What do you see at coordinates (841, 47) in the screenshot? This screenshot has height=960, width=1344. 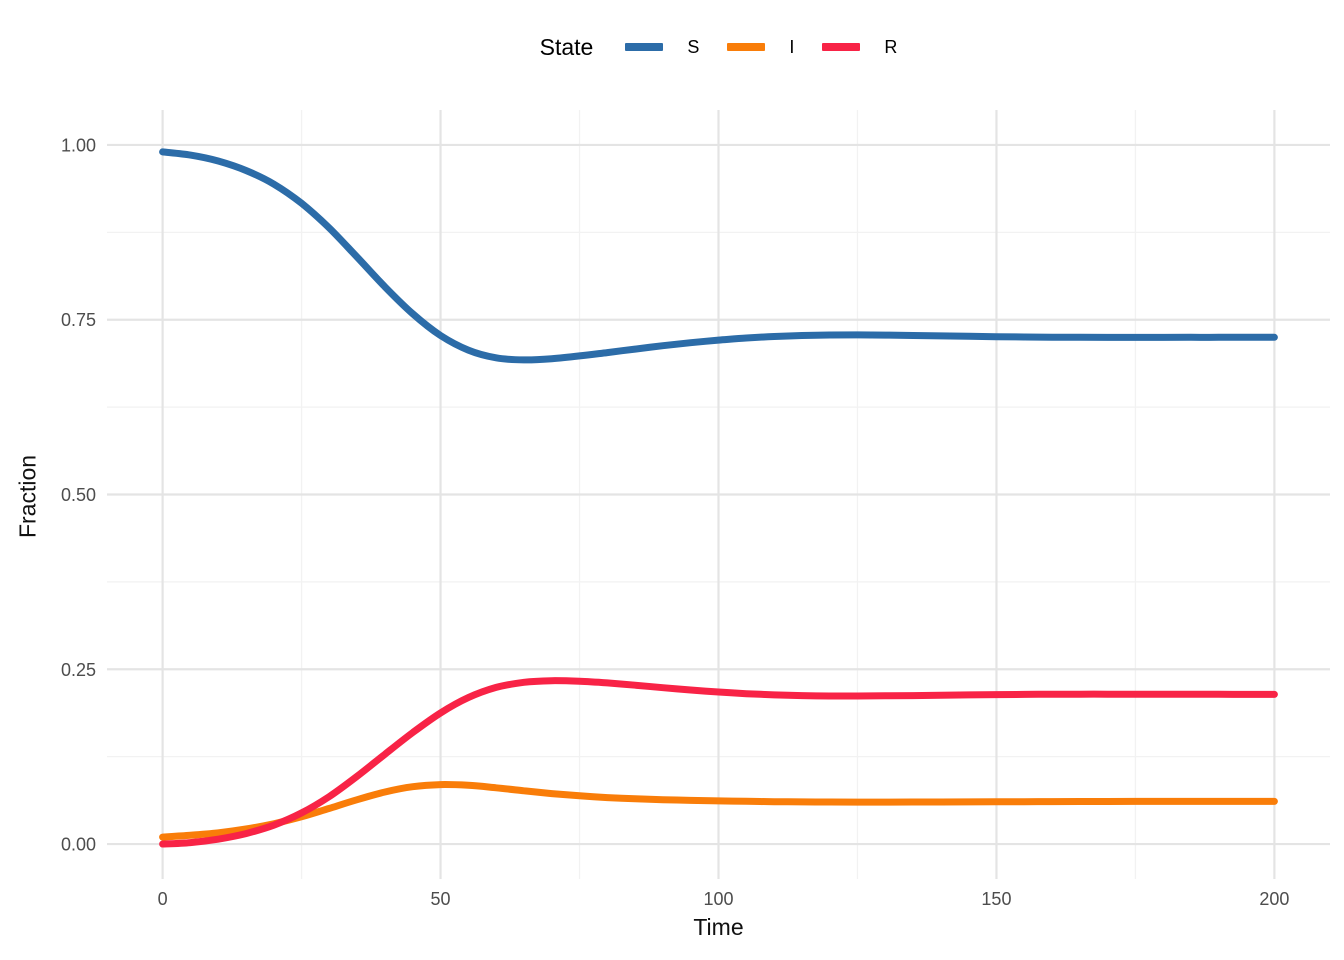 I see `legend-key-r-icon` at bounding box center [841, 47].